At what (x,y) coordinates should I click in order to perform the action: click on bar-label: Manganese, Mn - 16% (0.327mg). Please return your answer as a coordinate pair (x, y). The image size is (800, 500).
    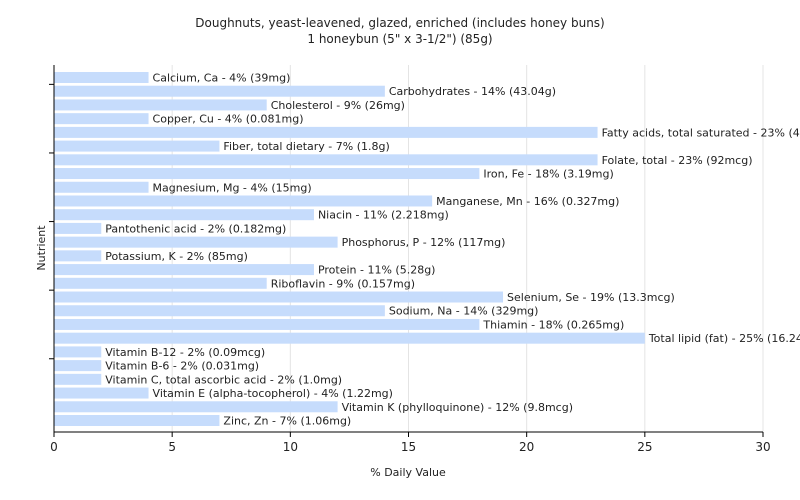
    Looking at the image, I should click on (527, 201).